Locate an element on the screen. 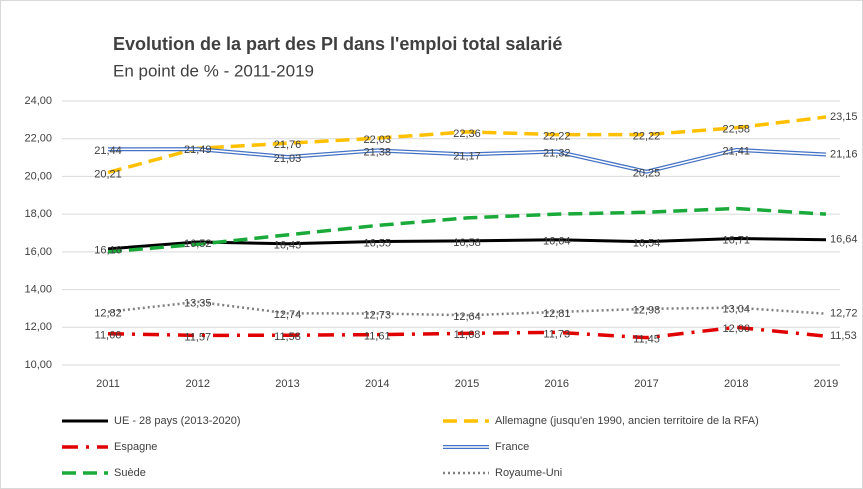  data-label: 11,66 is located at coordinates (108, 336).